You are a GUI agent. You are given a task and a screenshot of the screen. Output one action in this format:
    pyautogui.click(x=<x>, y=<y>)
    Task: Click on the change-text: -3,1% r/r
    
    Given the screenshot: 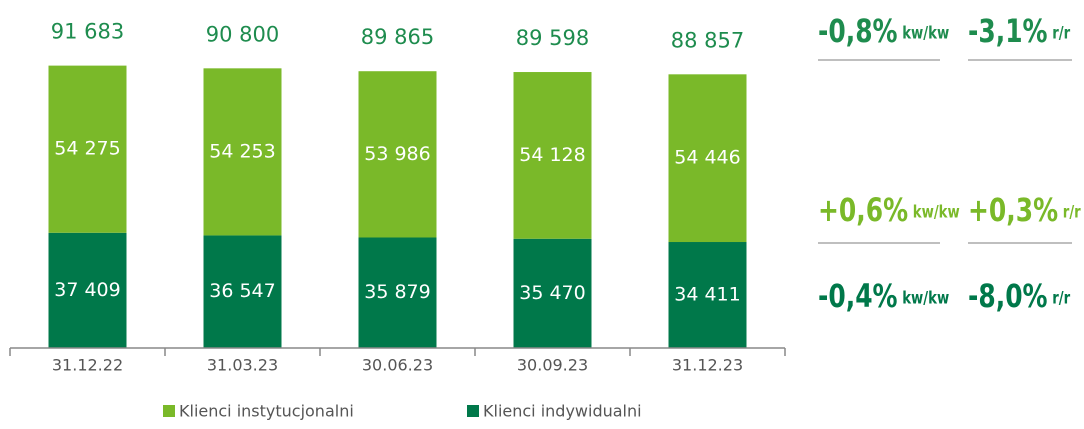 What is the action you would take?
    pyautogui.click(x=1019, y=31)
    